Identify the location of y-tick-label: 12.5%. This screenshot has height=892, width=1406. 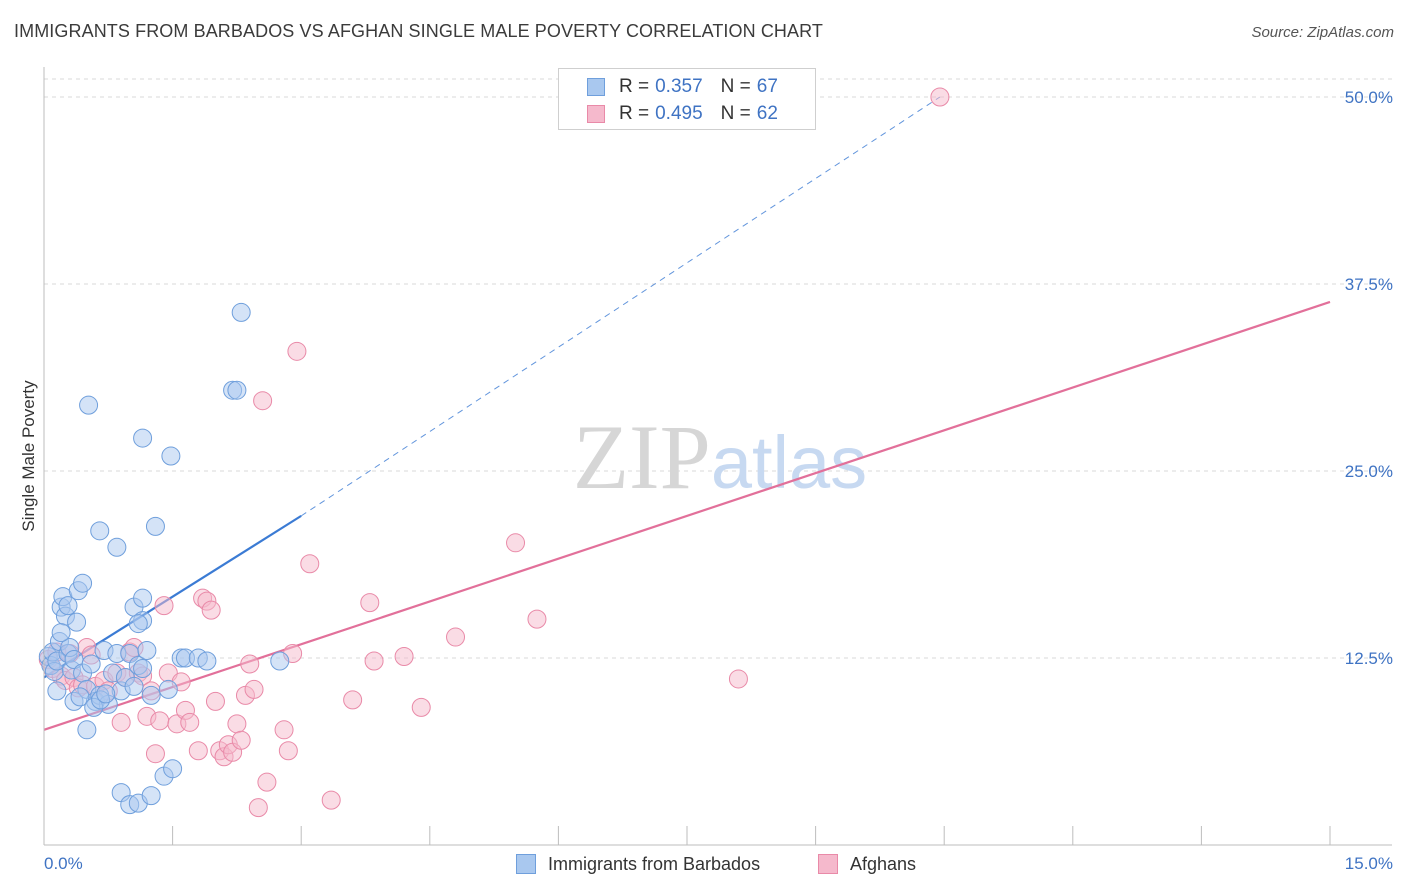
(1369, 658).